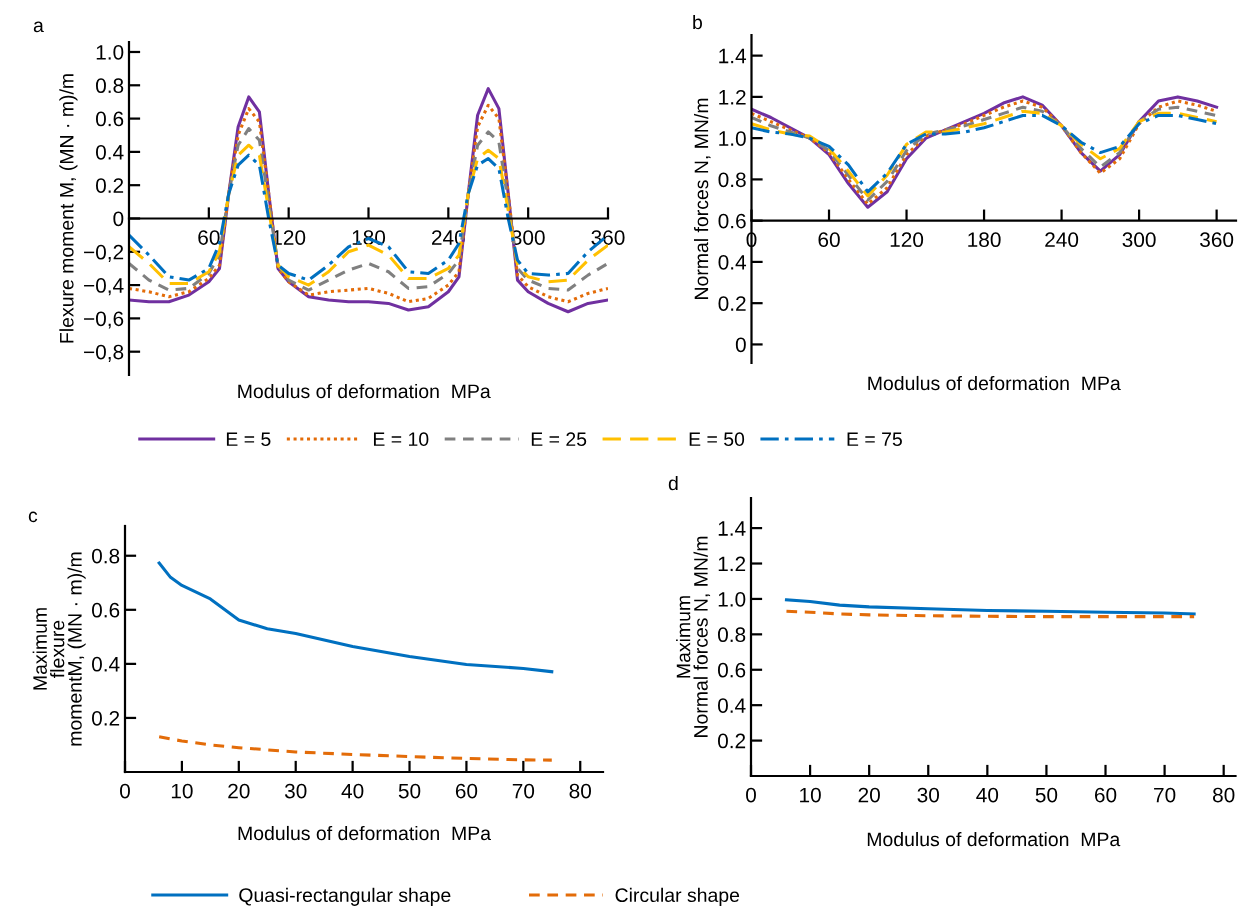 The image size is (1246, 912). I want to click on legend-label: Quasi-rectangular shape, so click(345, 896).